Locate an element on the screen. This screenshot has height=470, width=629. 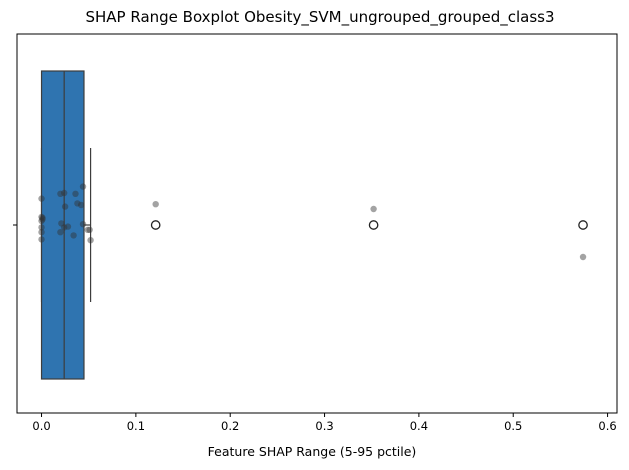
x-tick-label: 0.1 is located at coordinates (136, 426).